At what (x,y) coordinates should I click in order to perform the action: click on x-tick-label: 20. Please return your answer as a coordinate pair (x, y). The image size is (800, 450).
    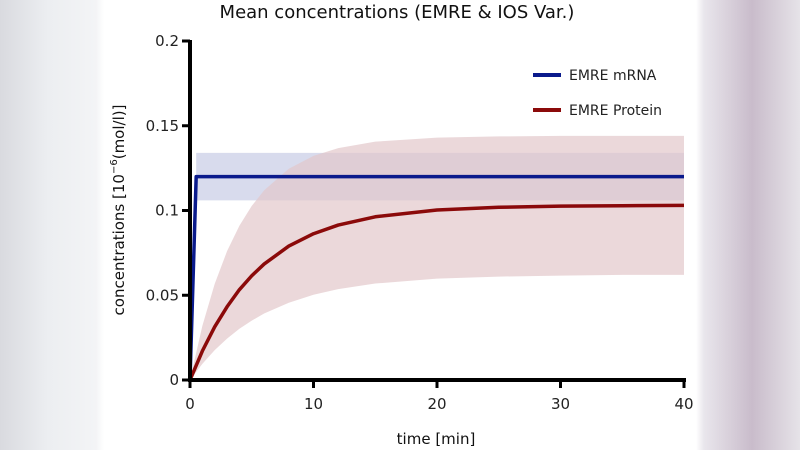
    Looking at the image, I should click on (436, 404).